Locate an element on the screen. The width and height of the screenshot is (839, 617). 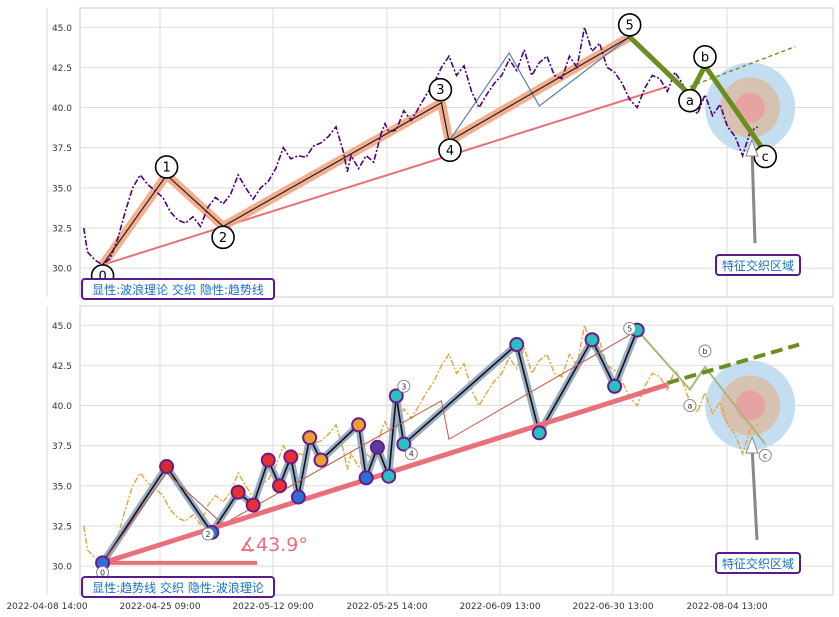
wave-point-label: 4 is located at coordinates (450, 151).